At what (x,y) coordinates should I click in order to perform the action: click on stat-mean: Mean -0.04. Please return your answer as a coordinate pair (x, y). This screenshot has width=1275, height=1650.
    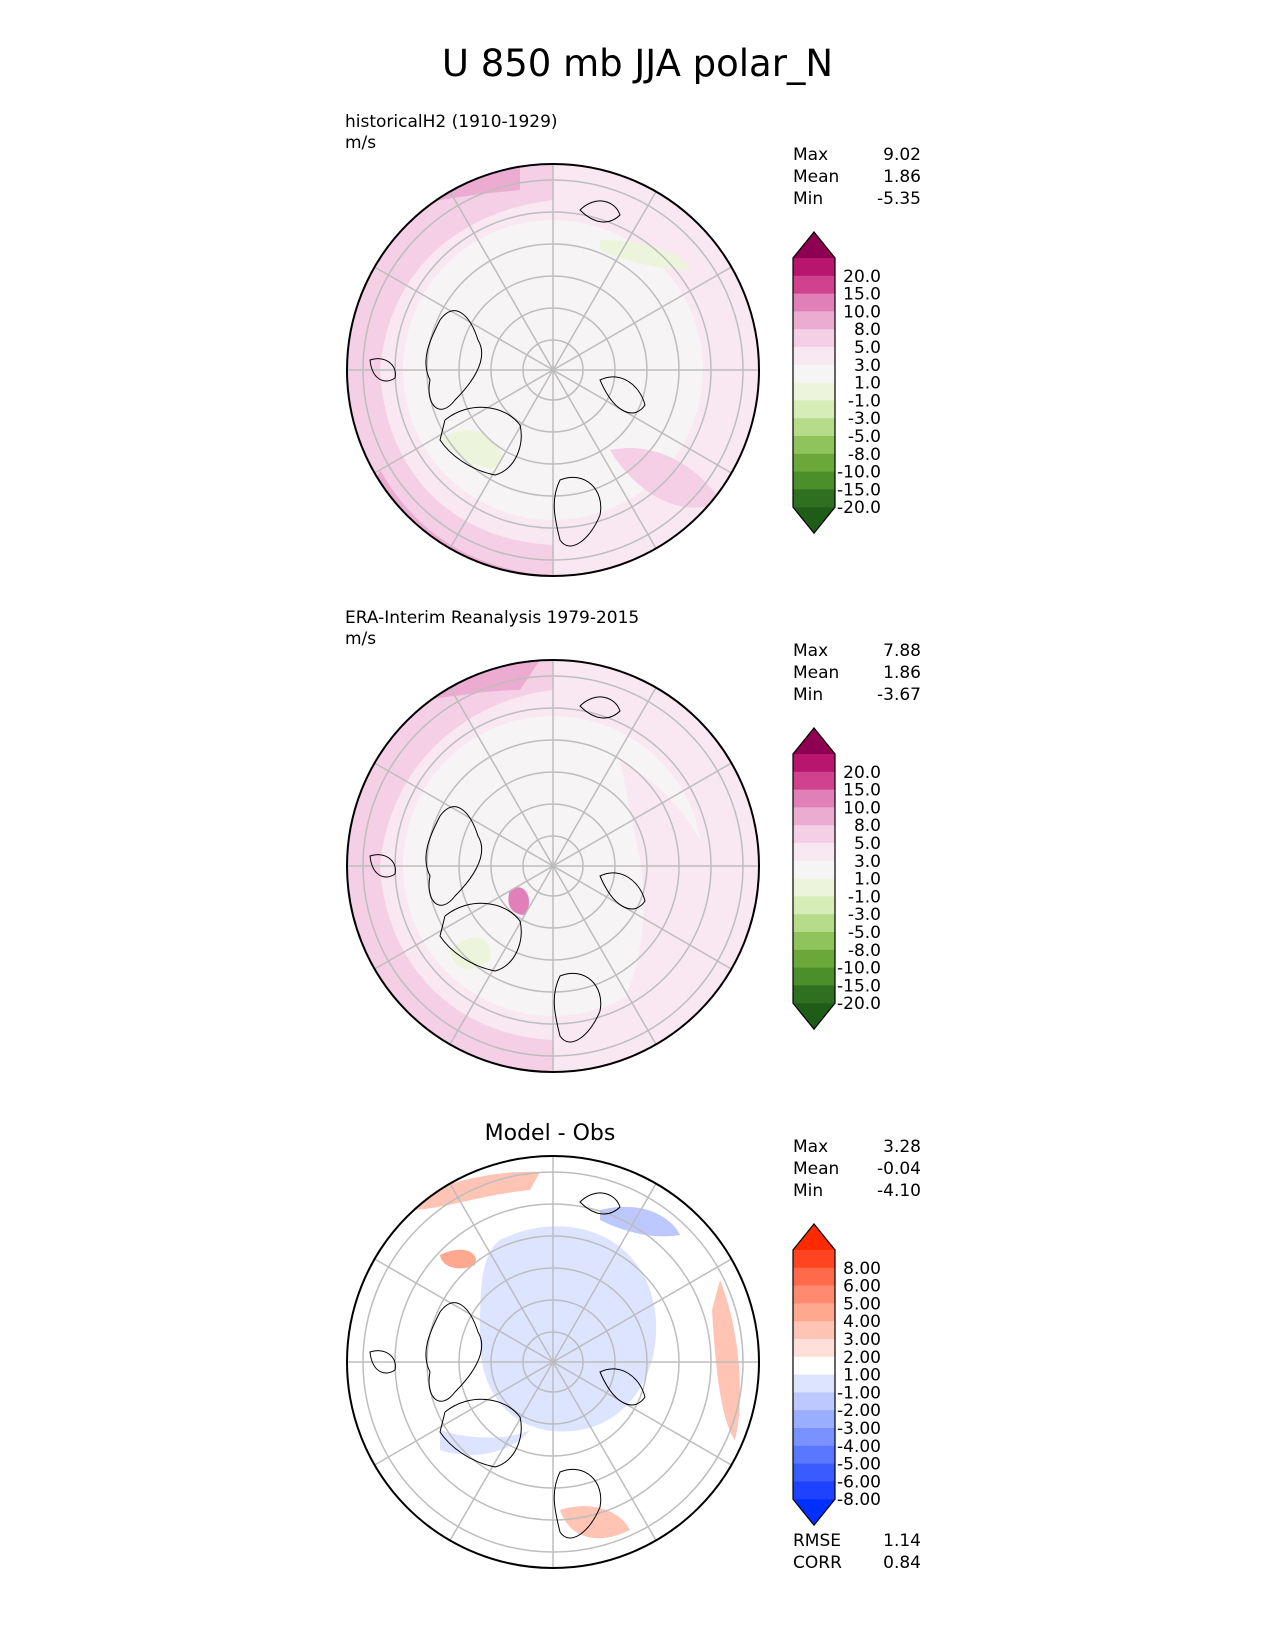
    Looking at the image, I should click on (857, 1169).